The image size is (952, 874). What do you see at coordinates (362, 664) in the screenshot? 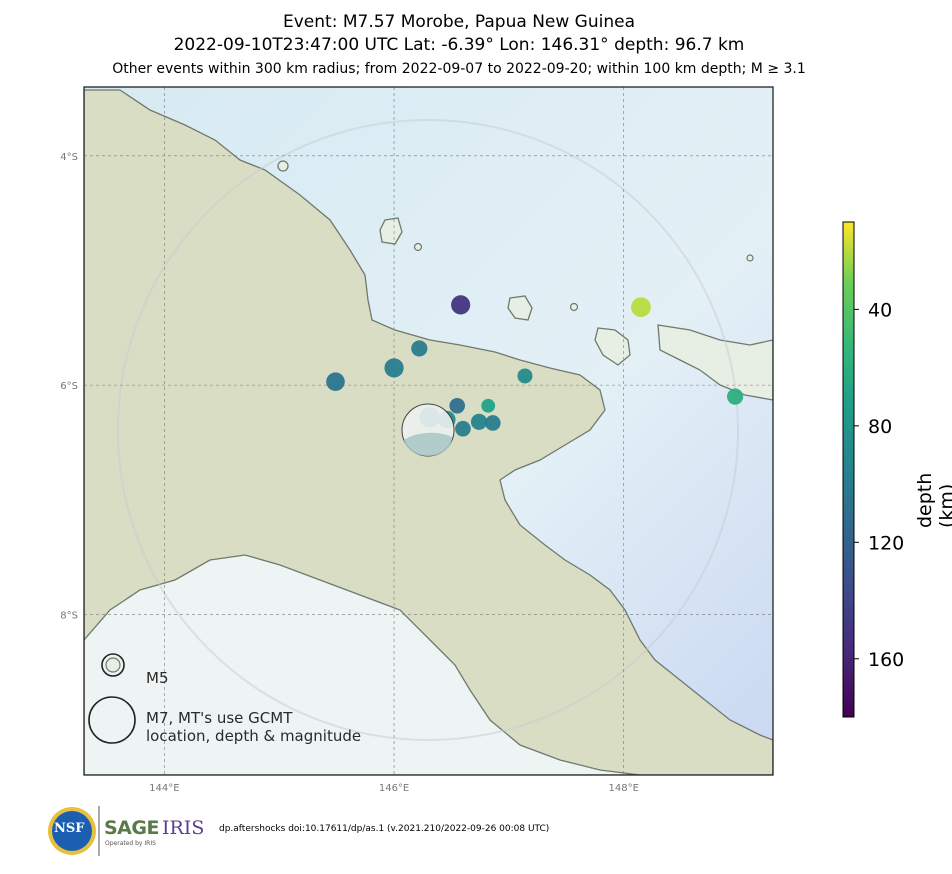
I see `land-south-coast` at bounding box center [362, 664].